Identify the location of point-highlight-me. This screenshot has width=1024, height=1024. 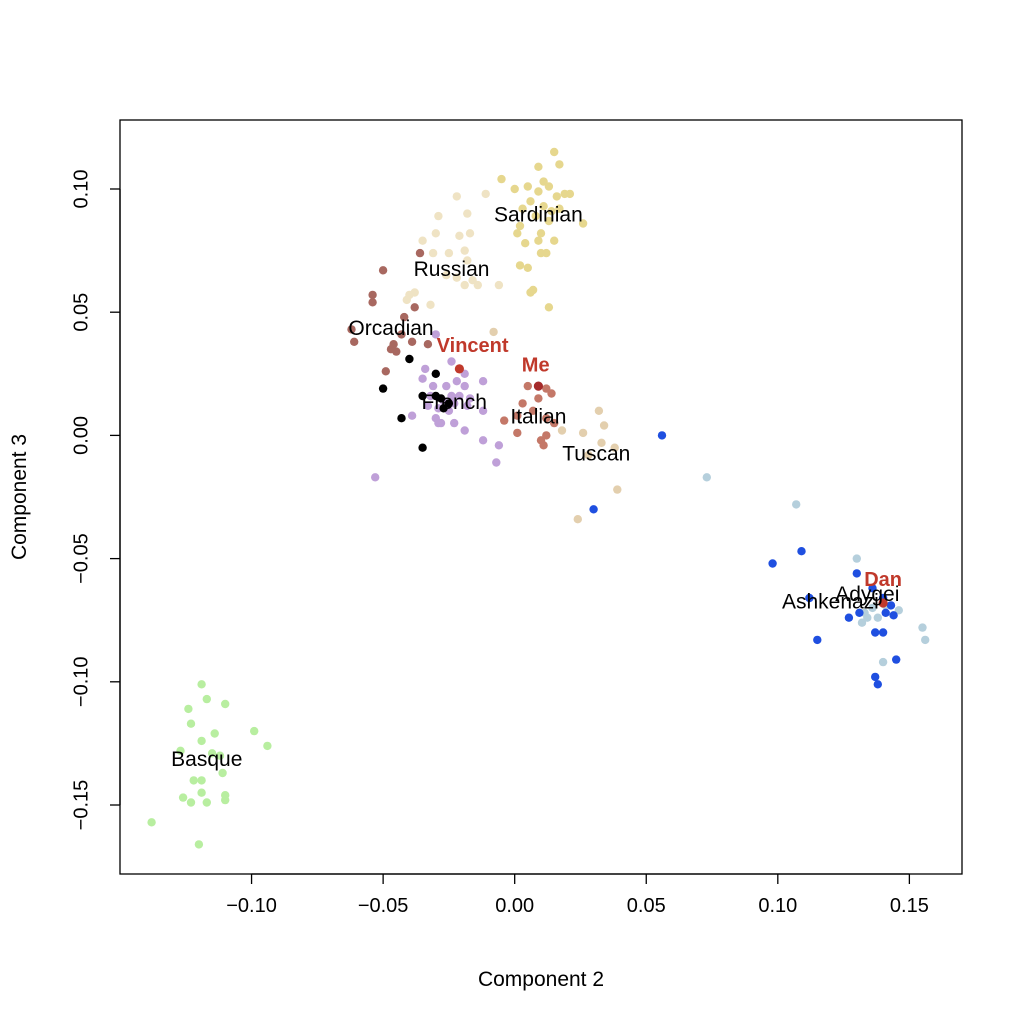
(538, 386).